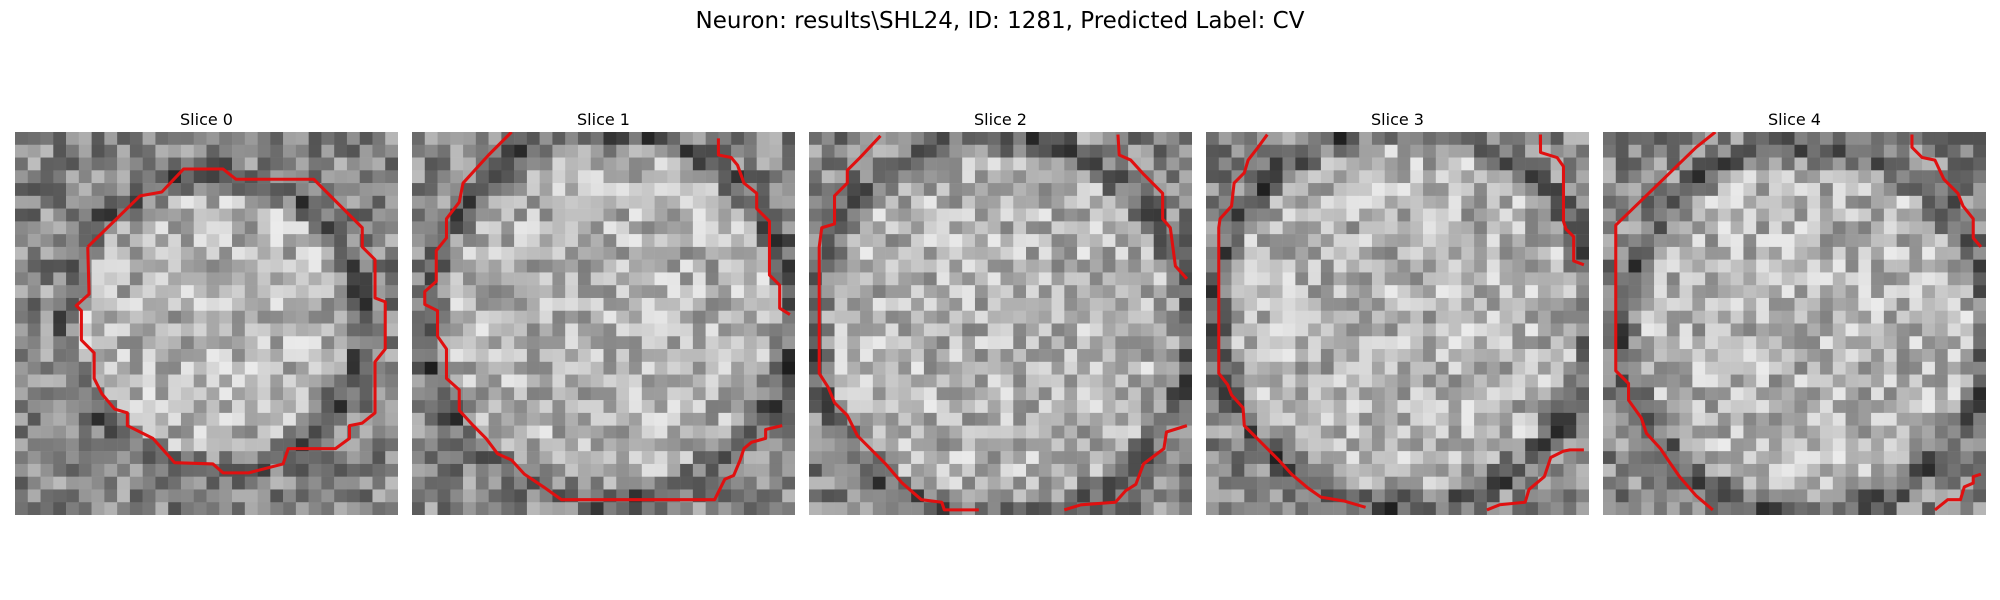  What do you see at coordinates (206, 119) in the screenshot?
I see `slice-title: Slice 0` at bounding box center [206, 119].